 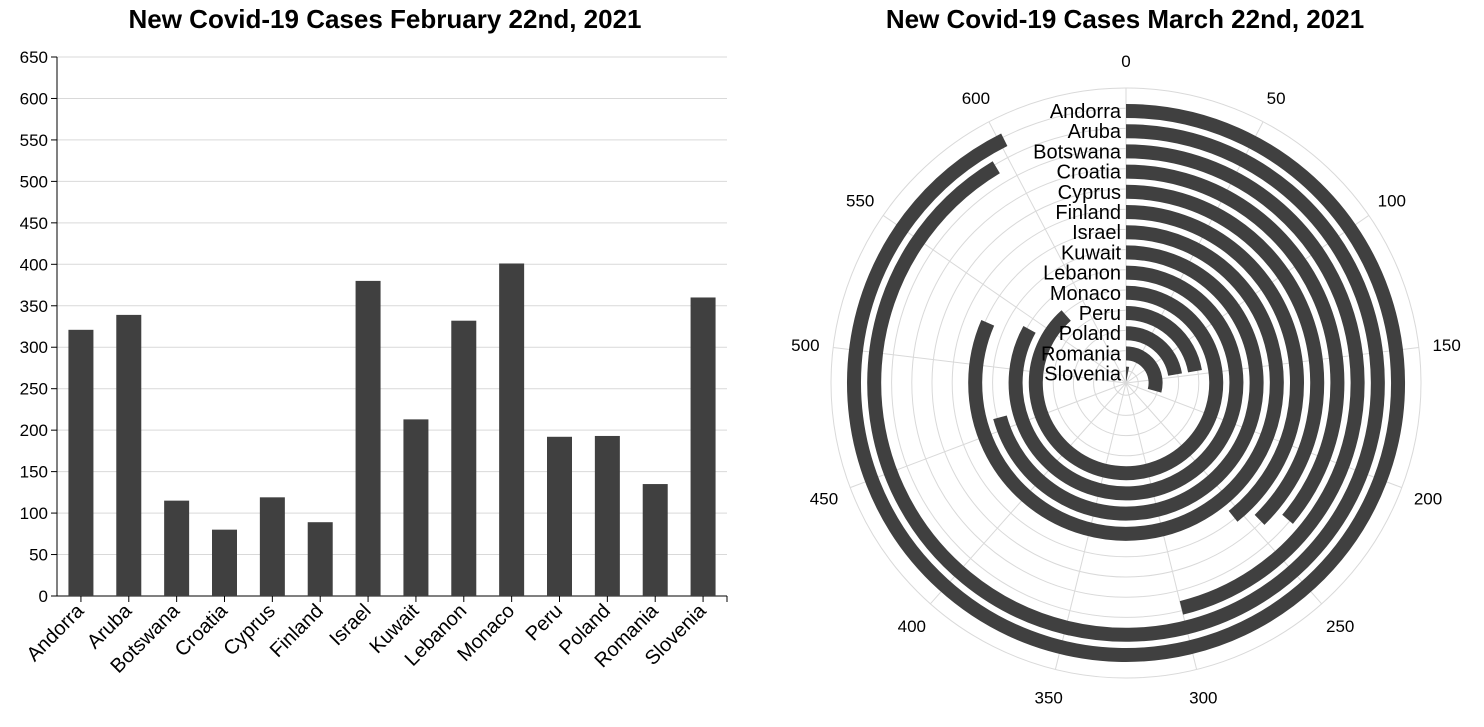 I want to click on bar-chart-title: New Covid-19 Cases February 22nd, 2021, so click(x=385, y=19).